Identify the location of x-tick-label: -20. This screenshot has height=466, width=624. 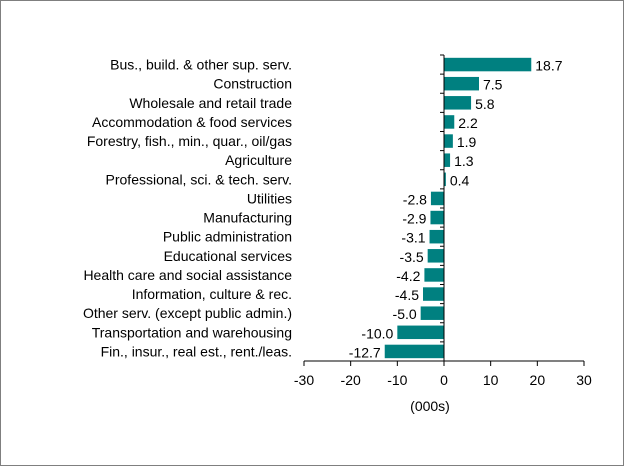
(351, 380).